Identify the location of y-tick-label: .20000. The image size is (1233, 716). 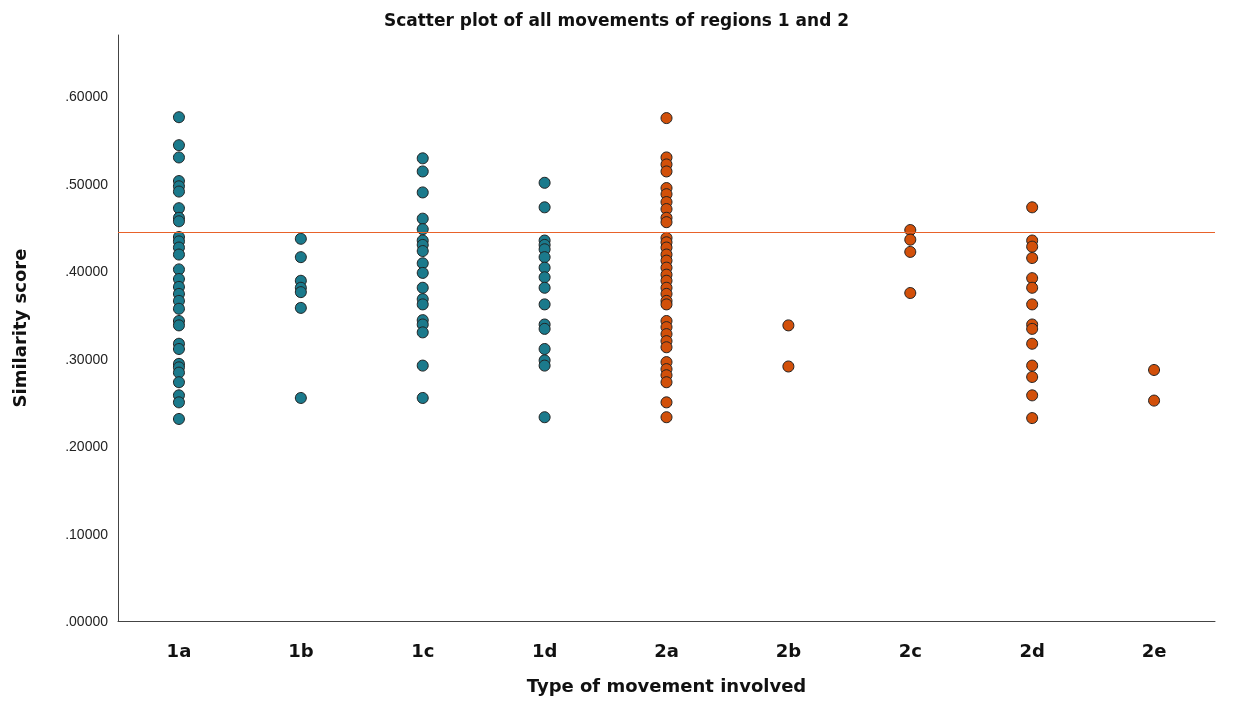
(87, 446).